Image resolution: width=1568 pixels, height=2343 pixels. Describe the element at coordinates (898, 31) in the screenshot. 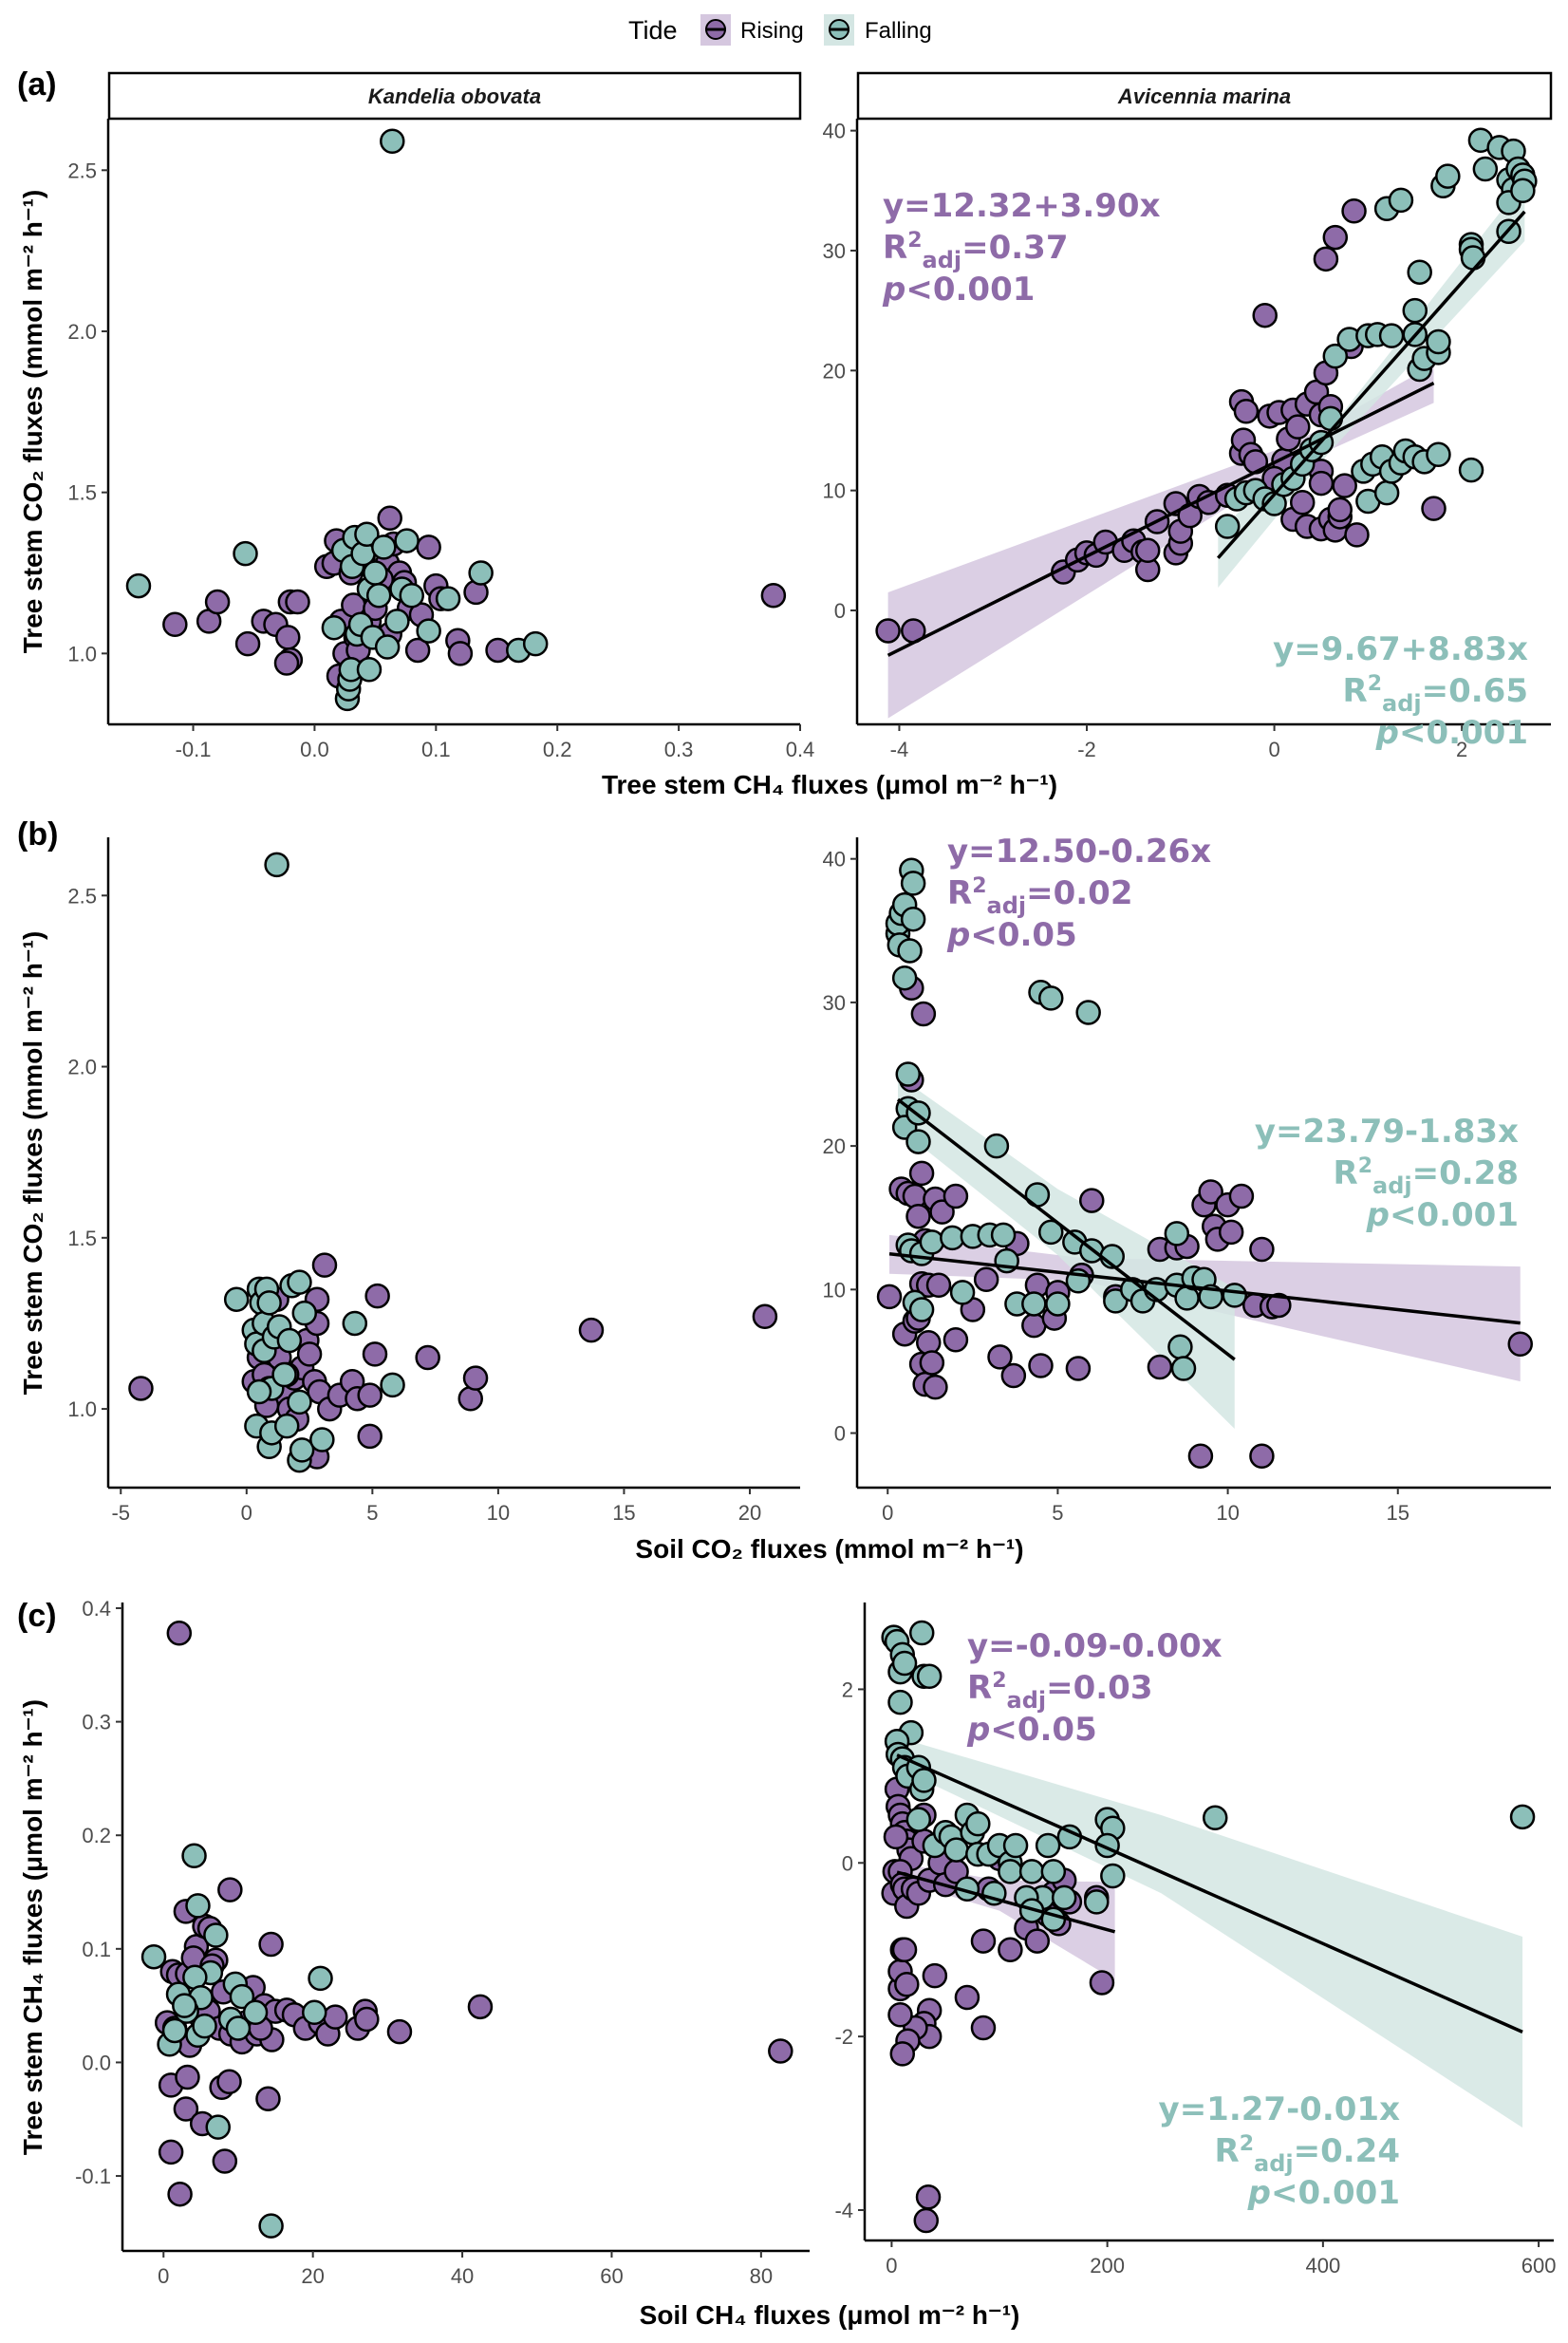

I see `legend-label-falling: Falling` at that location.